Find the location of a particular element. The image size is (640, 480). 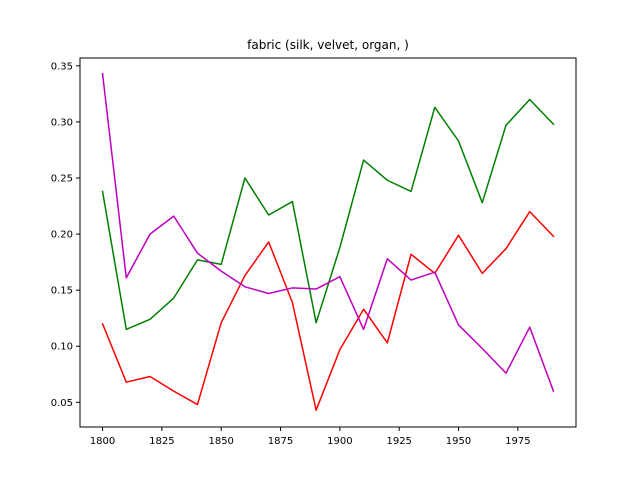

x-tick-label: 1900 is located at coordinates (339, 441).